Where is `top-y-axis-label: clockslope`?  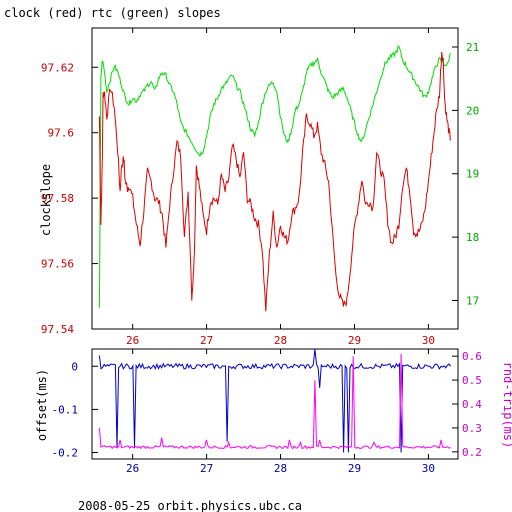
top-y-axis-label: clockslope is located at coordinates (46, 200).